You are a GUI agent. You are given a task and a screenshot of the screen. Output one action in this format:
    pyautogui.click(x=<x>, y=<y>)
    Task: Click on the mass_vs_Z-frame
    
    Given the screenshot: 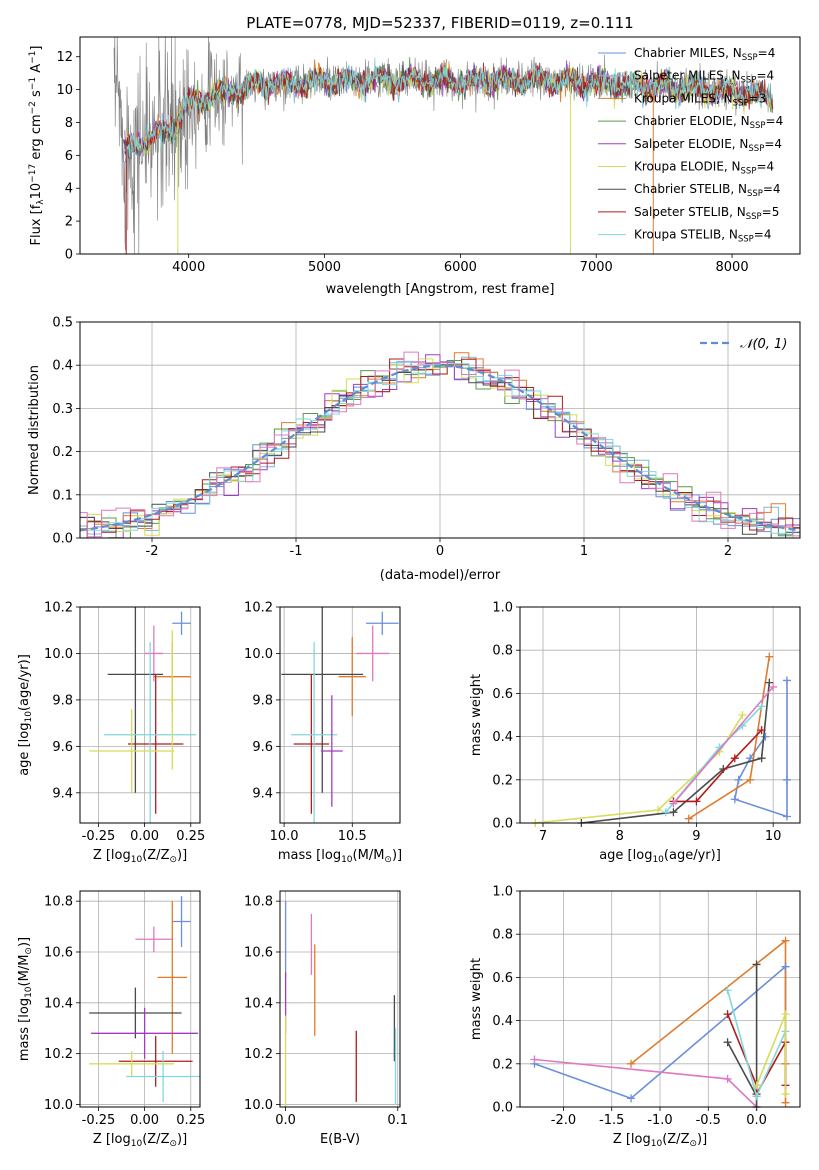 What is the action you would take?
    pyautogui.click(x=140, y=999)
    